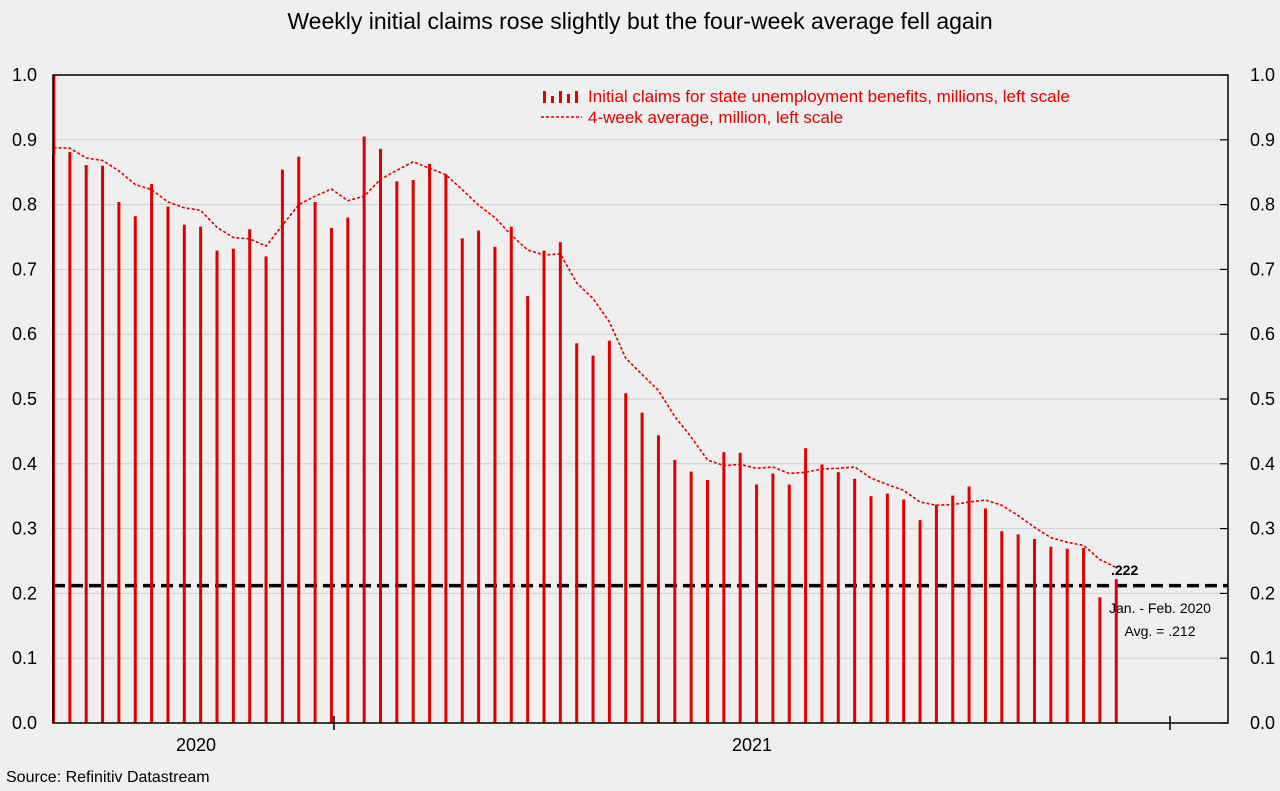 The height and width of the screenshot is (791, 1280). Describe the element at coordinates (1262, 334) in the screenshot. I see `y-tick-label-right: 0.6` at that location.